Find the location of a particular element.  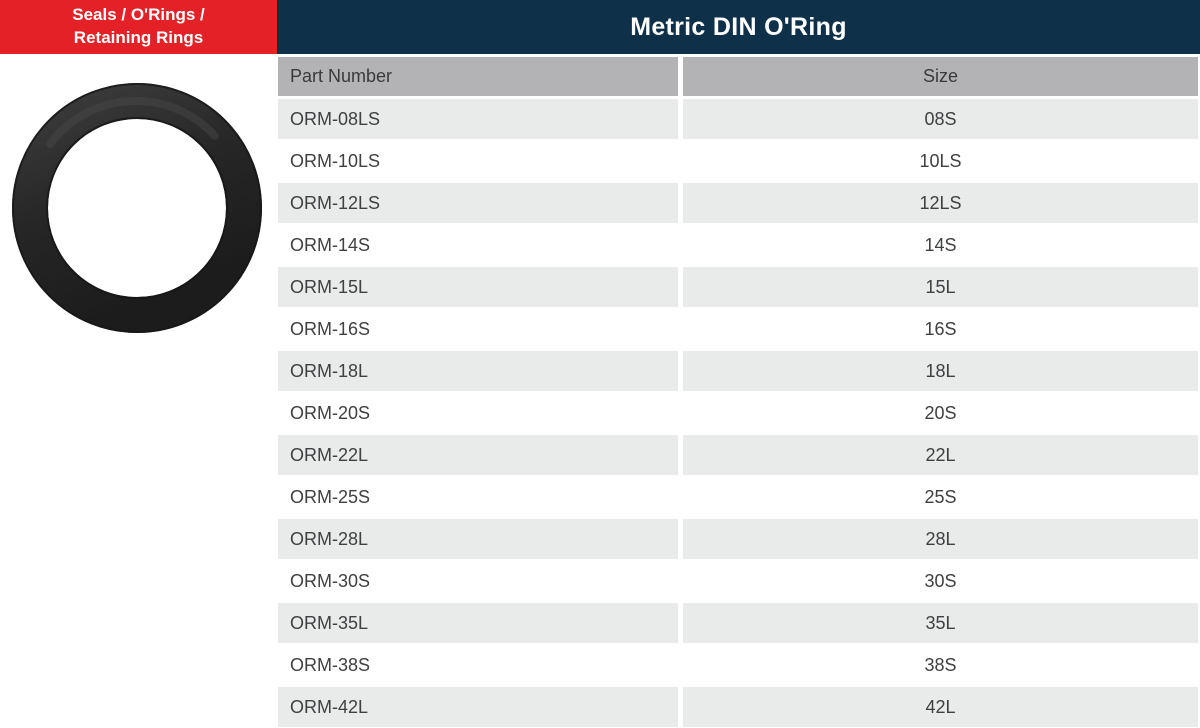

table-row: ORM-16S 16S is located at coordinates (738, 329).